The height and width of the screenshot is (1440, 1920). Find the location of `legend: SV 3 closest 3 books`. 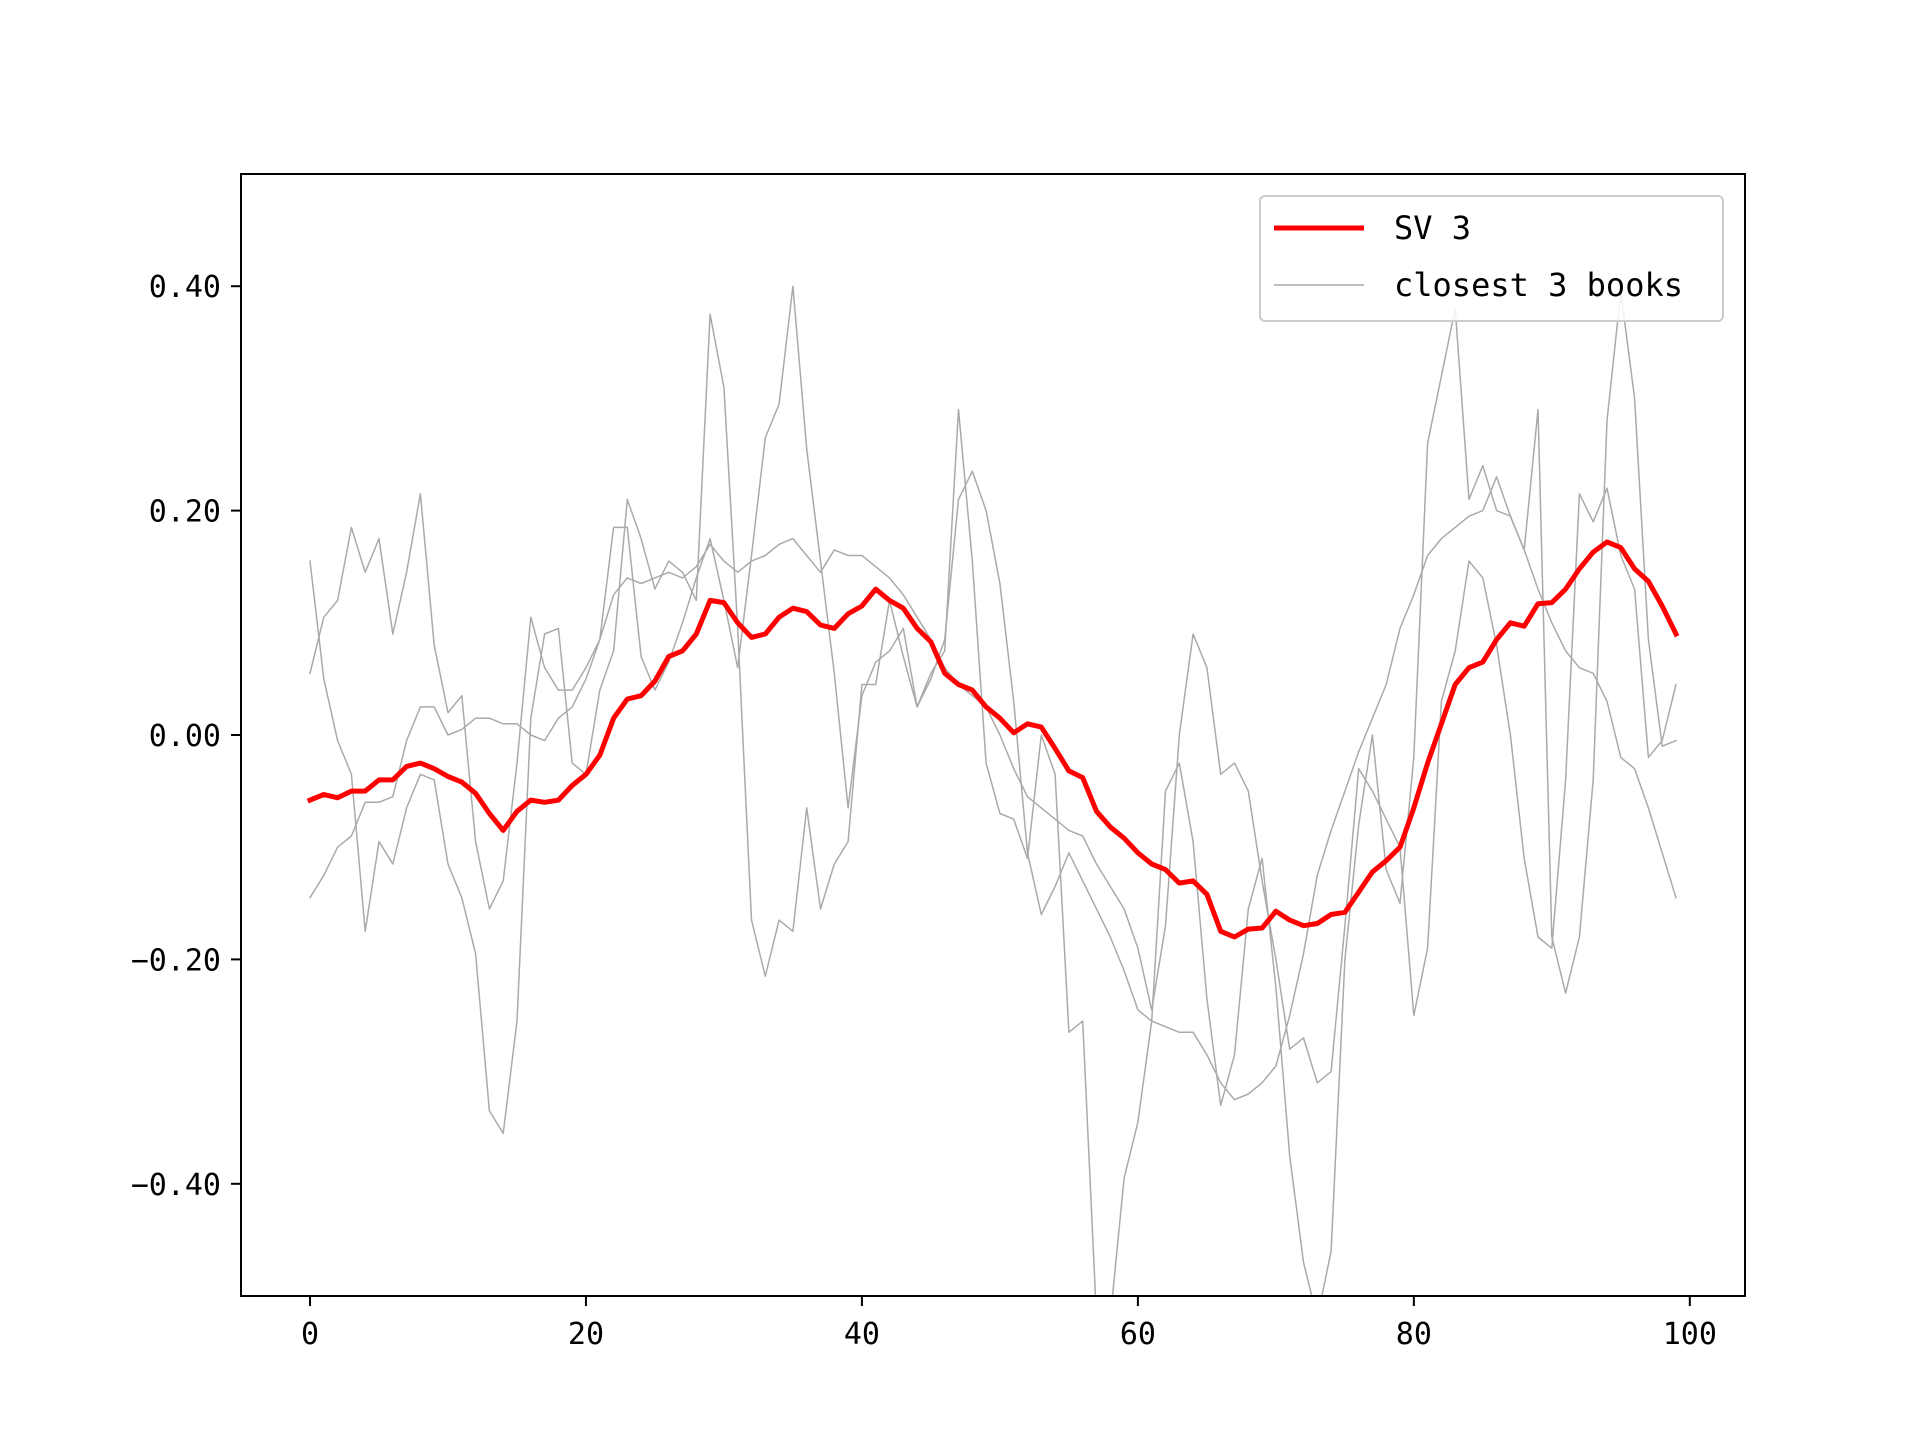

legend: SV 3 closest 3 books is located at coordinates (1491, 258).